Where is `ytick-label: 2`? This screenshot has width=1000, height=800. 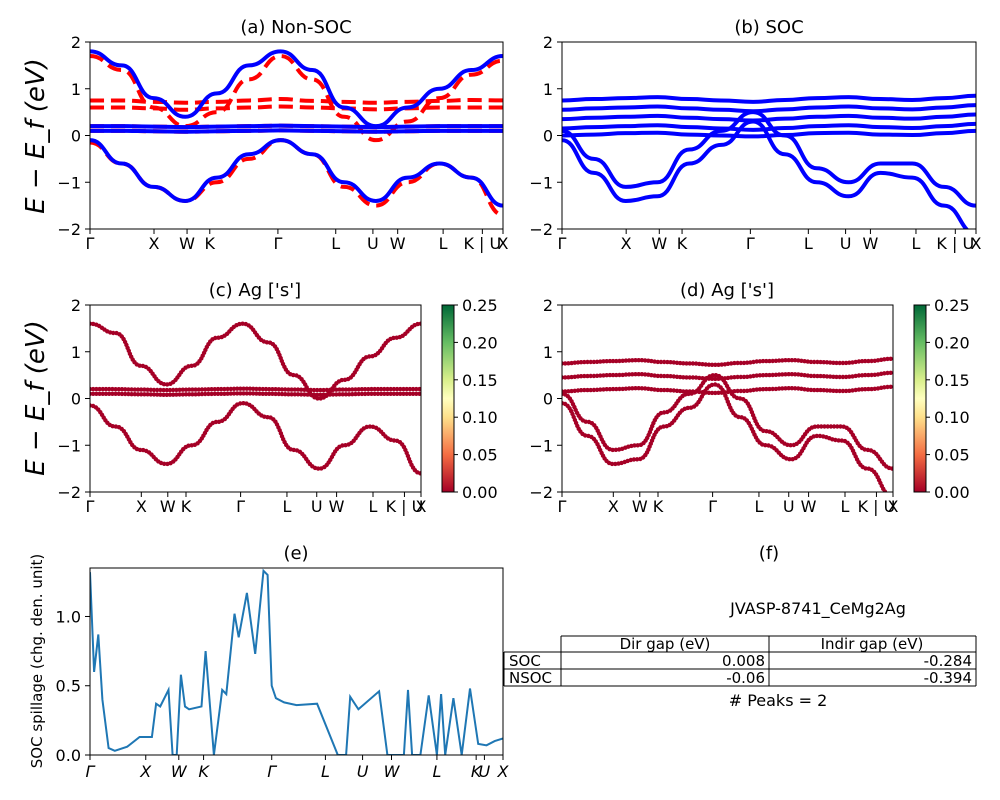
ytick-label: 2 is located at coordinates (76, 305).